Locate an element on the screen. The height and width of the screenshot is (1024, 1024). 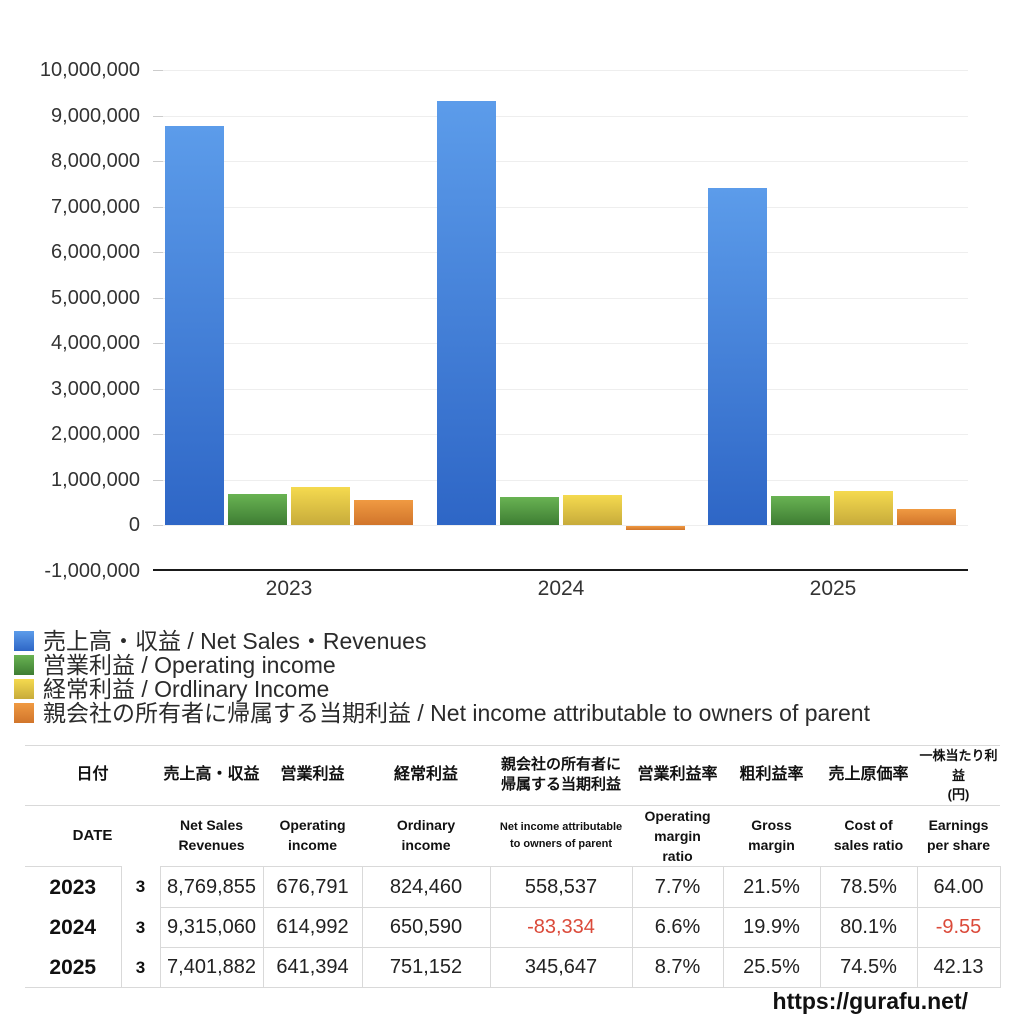
header-text: 営業利益 is located at coordinates (312, 775).